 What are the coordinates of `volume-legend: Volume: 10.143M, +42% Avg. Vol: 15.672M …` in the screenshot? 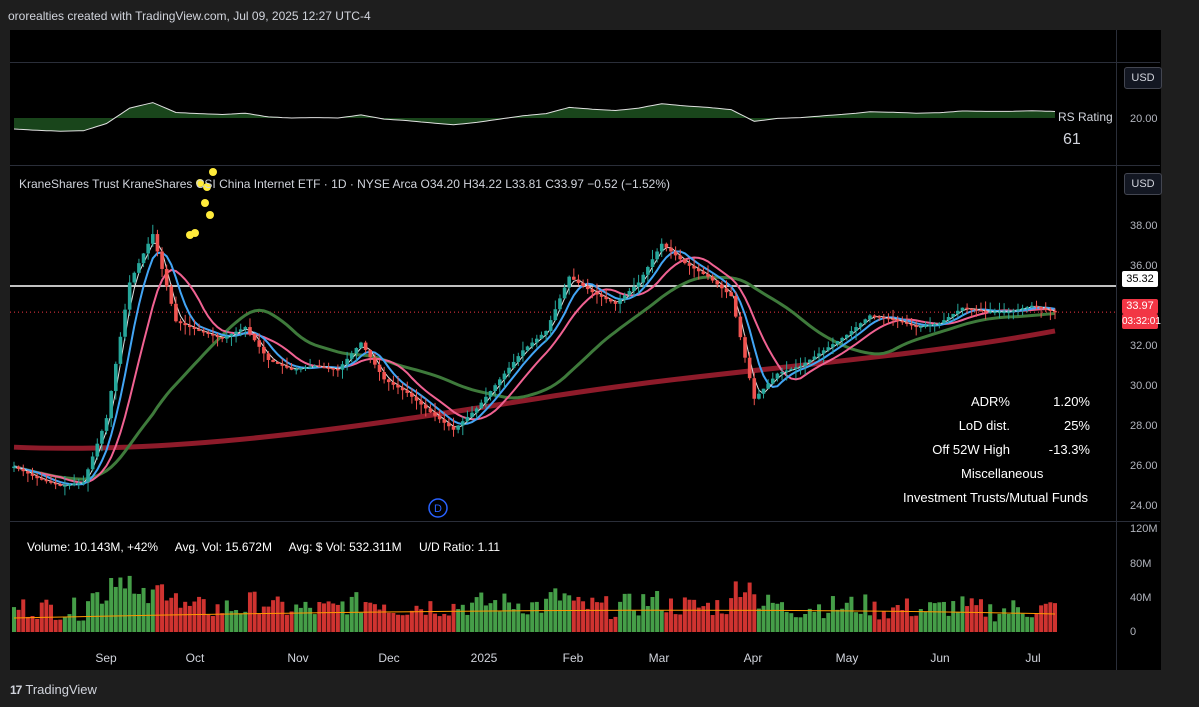 It's located at (270, 547).